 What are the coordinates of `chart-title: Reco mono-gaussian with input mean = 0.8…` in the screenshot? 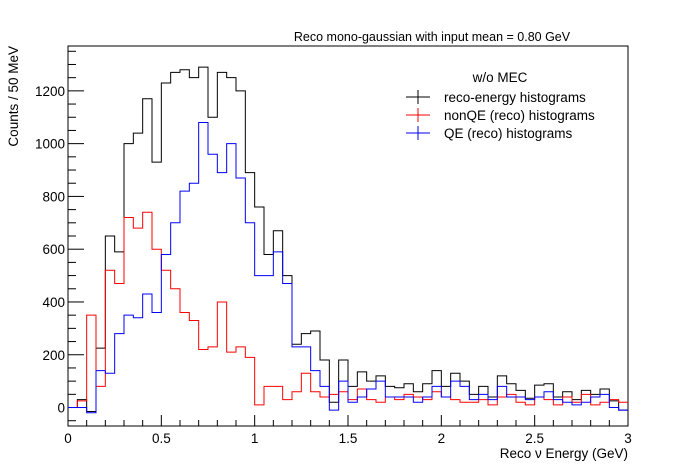 It's located at (432, 37).